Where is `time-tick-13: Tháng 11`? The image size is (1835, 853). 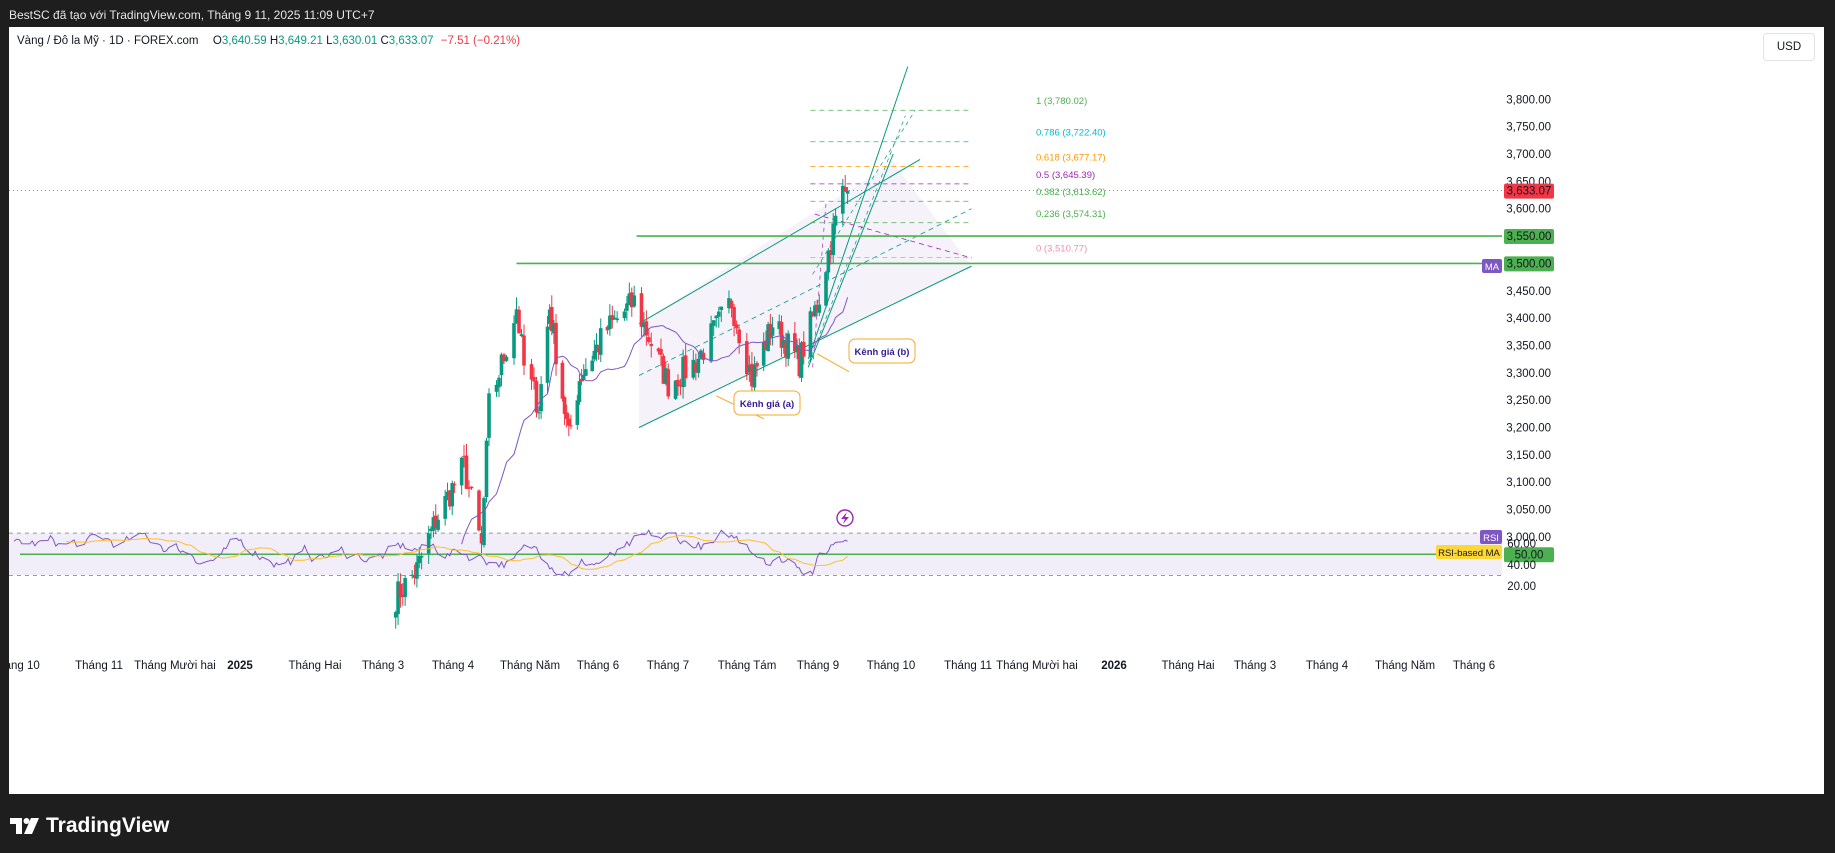 time-tick-13: Tháng 11 is located at coordinates (968, 666).